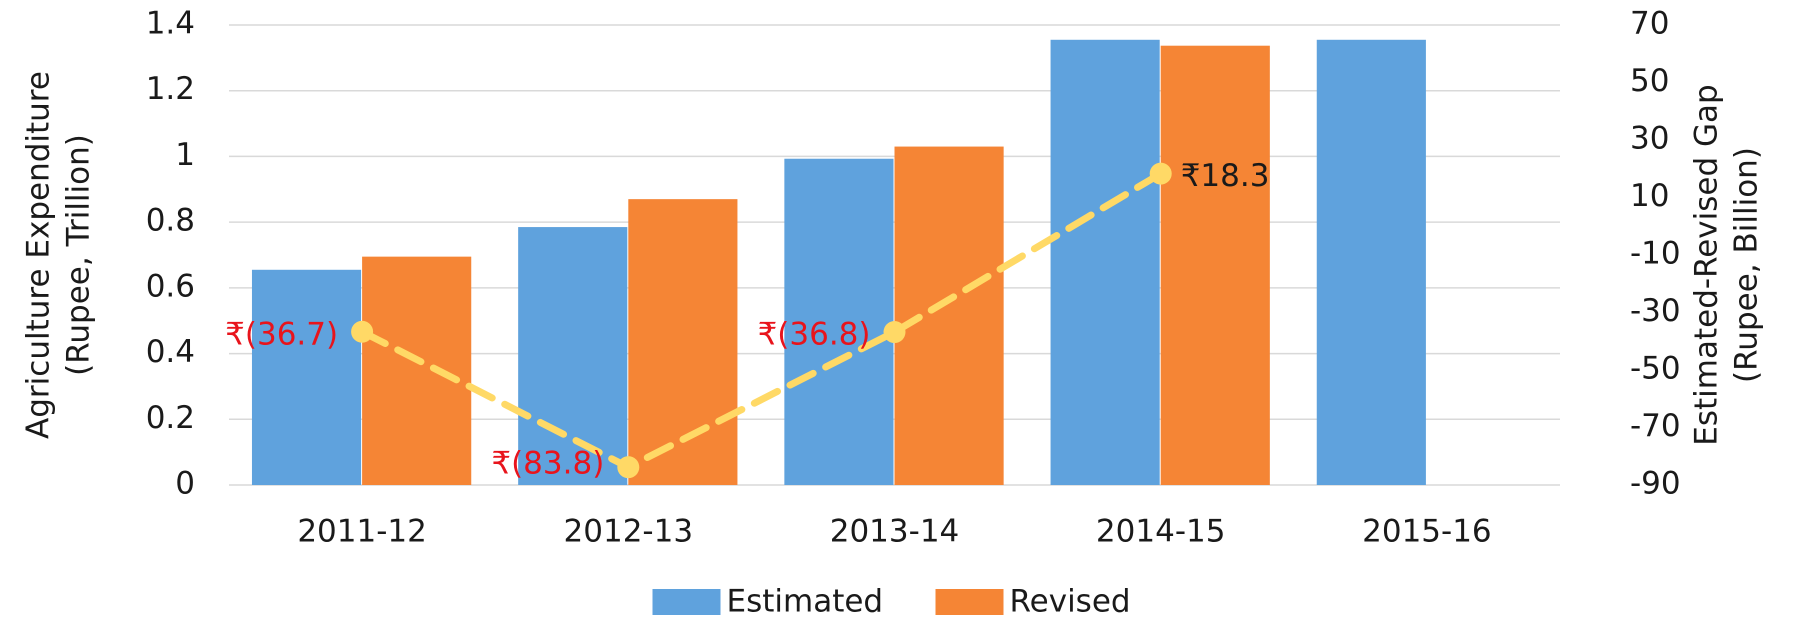  What do you see at coordinates (1707, 264) in the screenshot?
I see `y2-axis-title: Estimated-Revised Gap` at bounding box center [1707, 264].